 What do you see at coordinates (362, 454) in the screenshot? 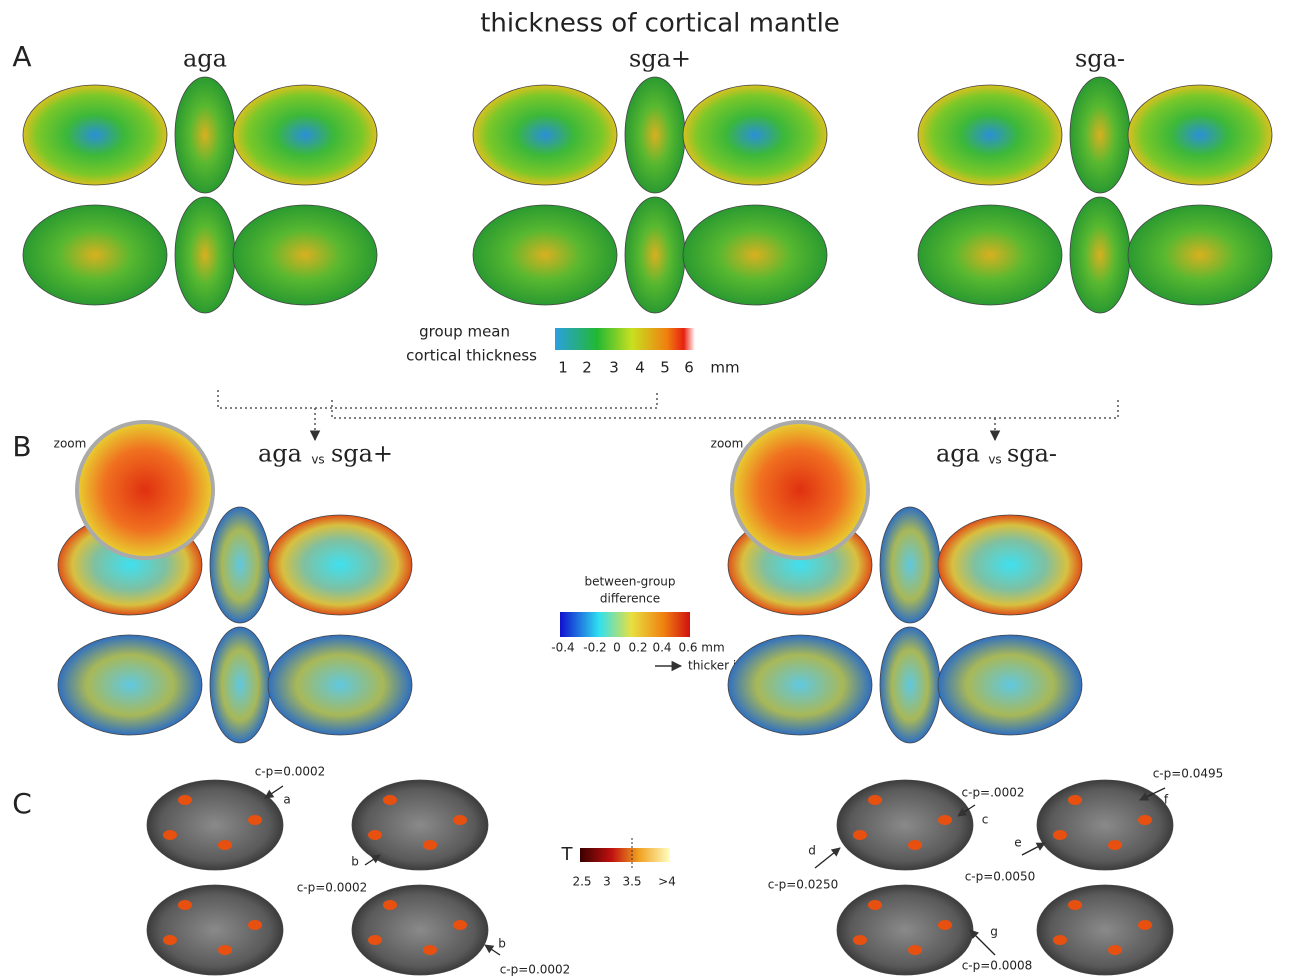
I see `comparison-right: sga+` at bounding box center [362, 454].